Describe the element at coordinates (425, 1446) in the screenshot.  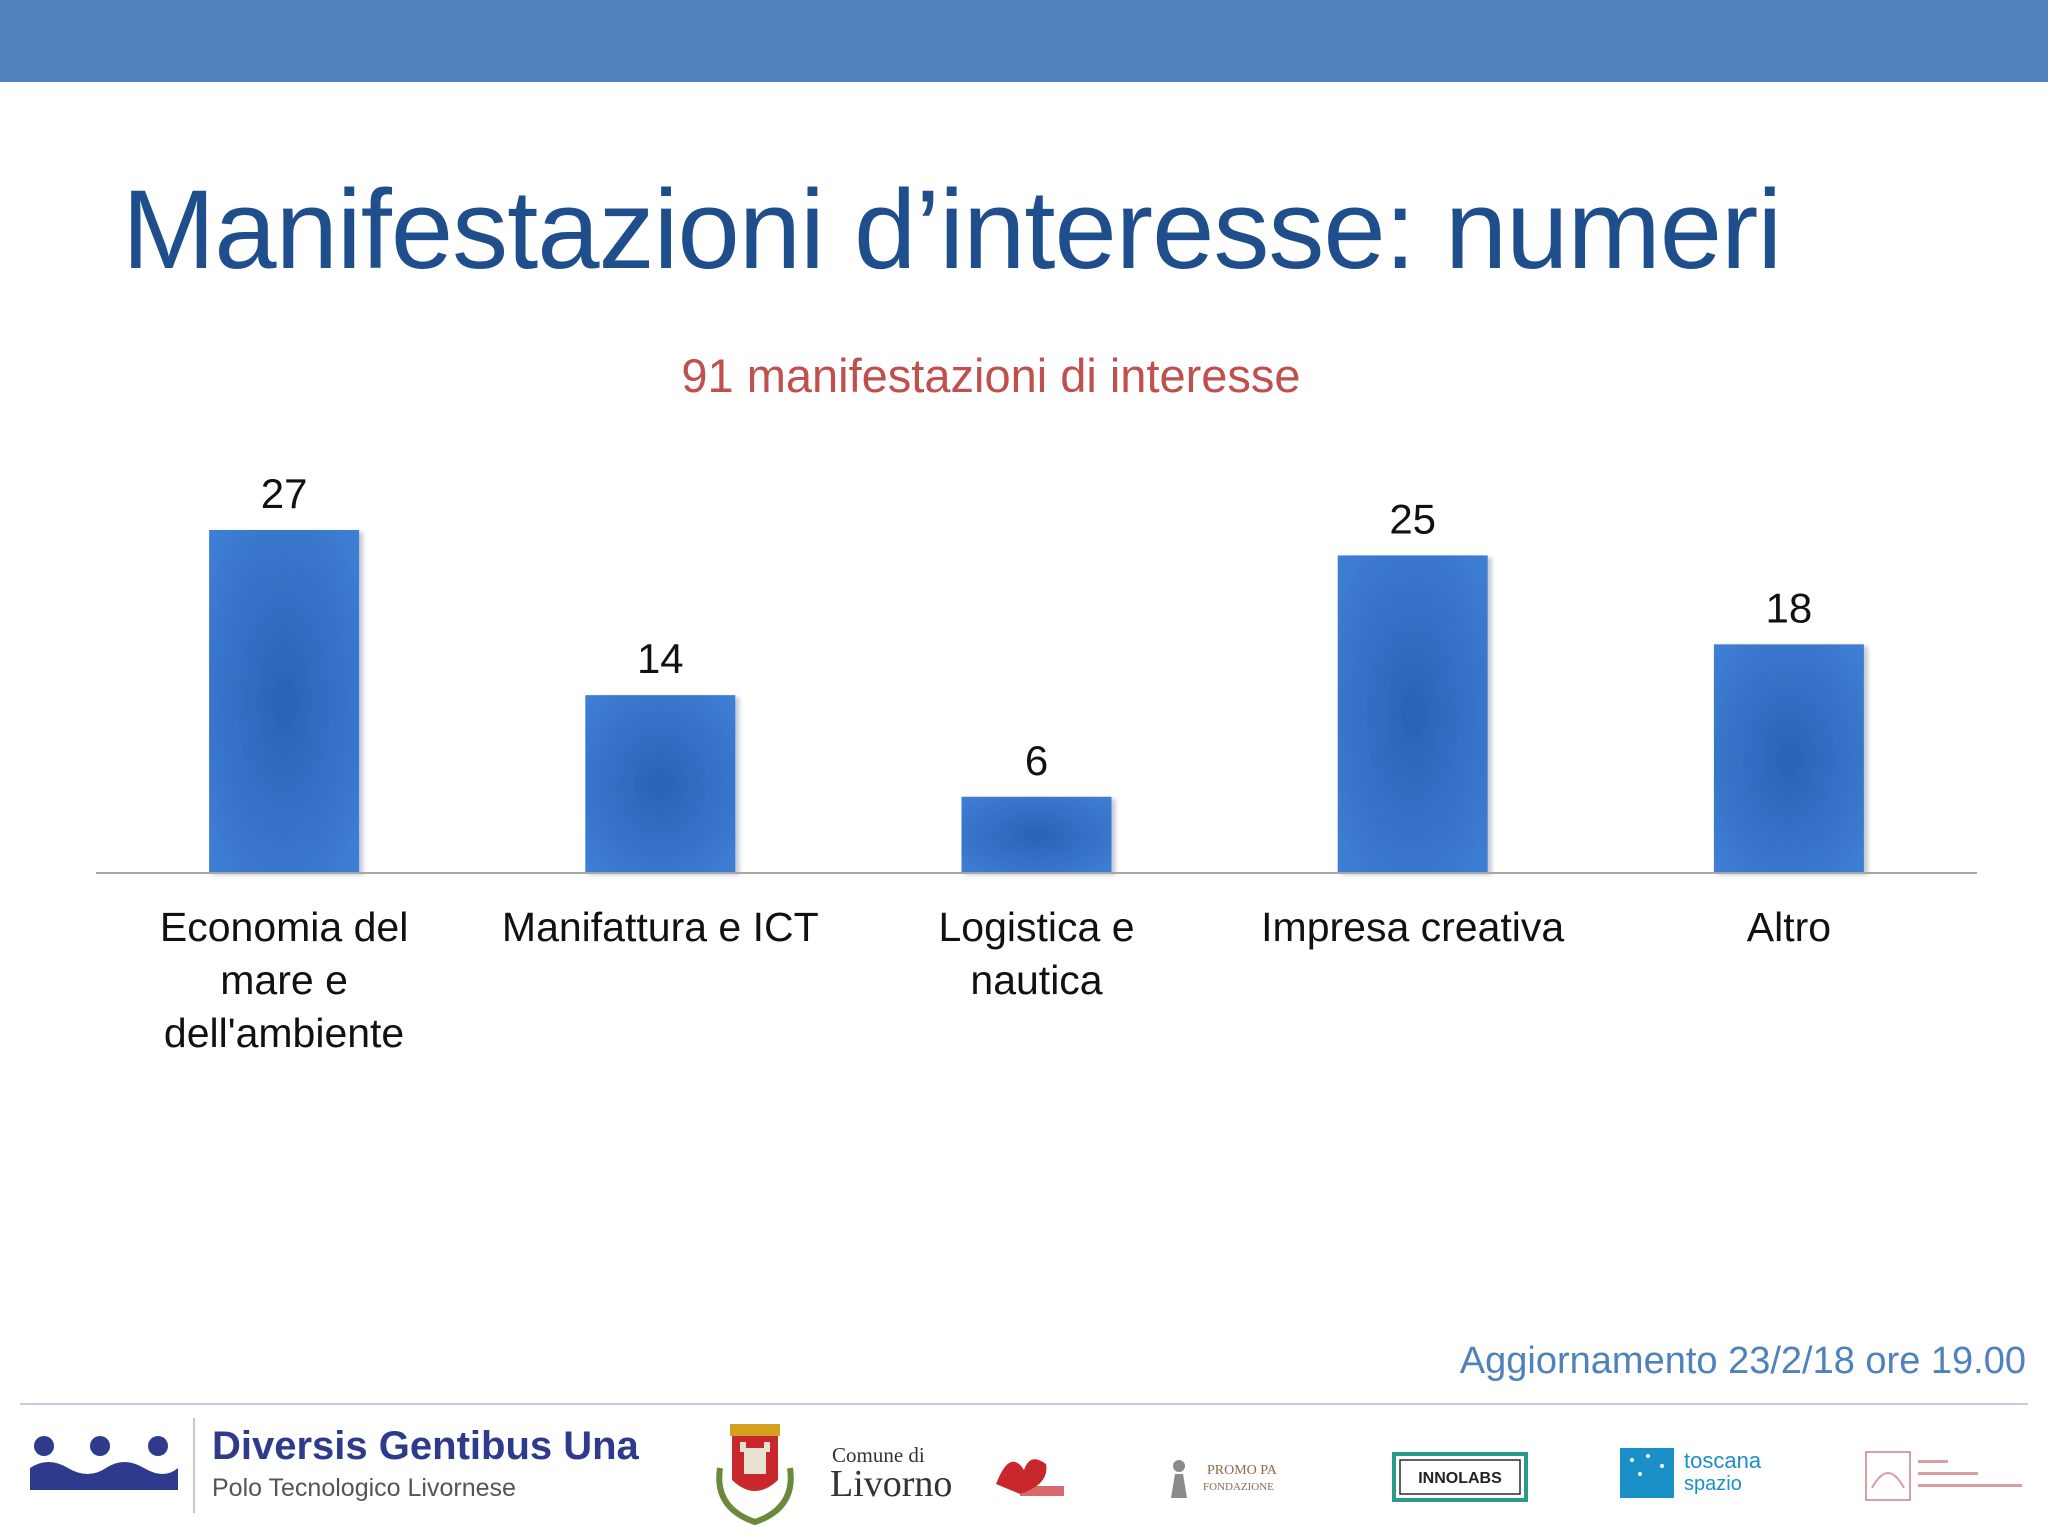
I see `dgu-name: Diversis Gentibus Una` at that location.